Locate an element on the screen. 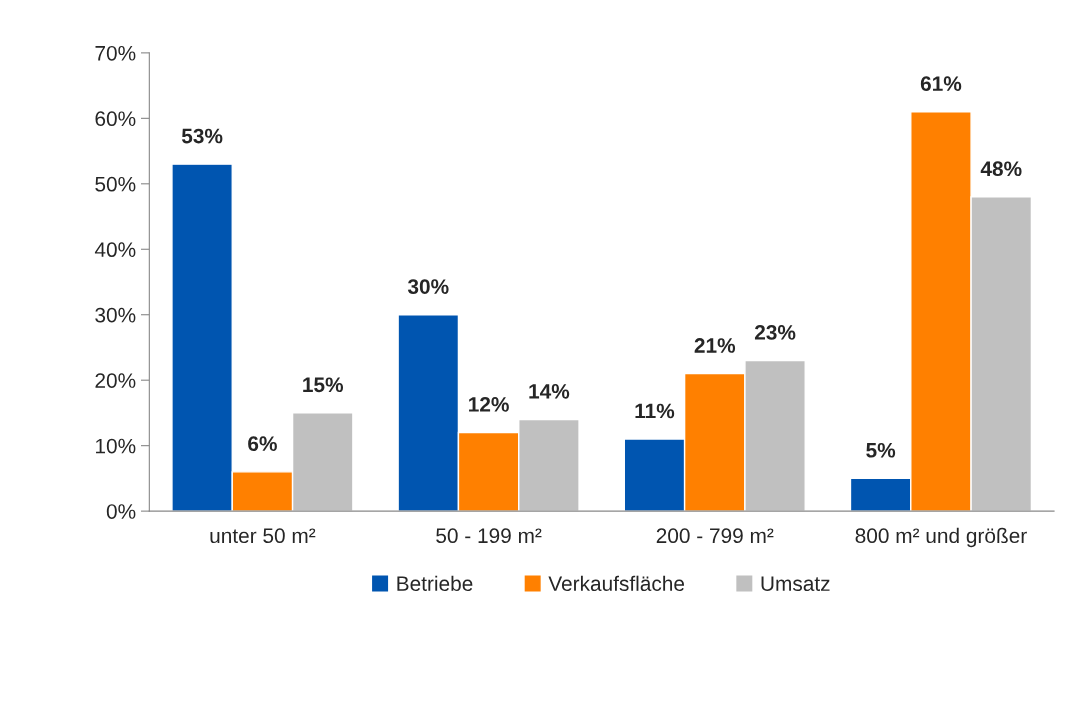  data-label: 12% is located at coordinates (489, 404).